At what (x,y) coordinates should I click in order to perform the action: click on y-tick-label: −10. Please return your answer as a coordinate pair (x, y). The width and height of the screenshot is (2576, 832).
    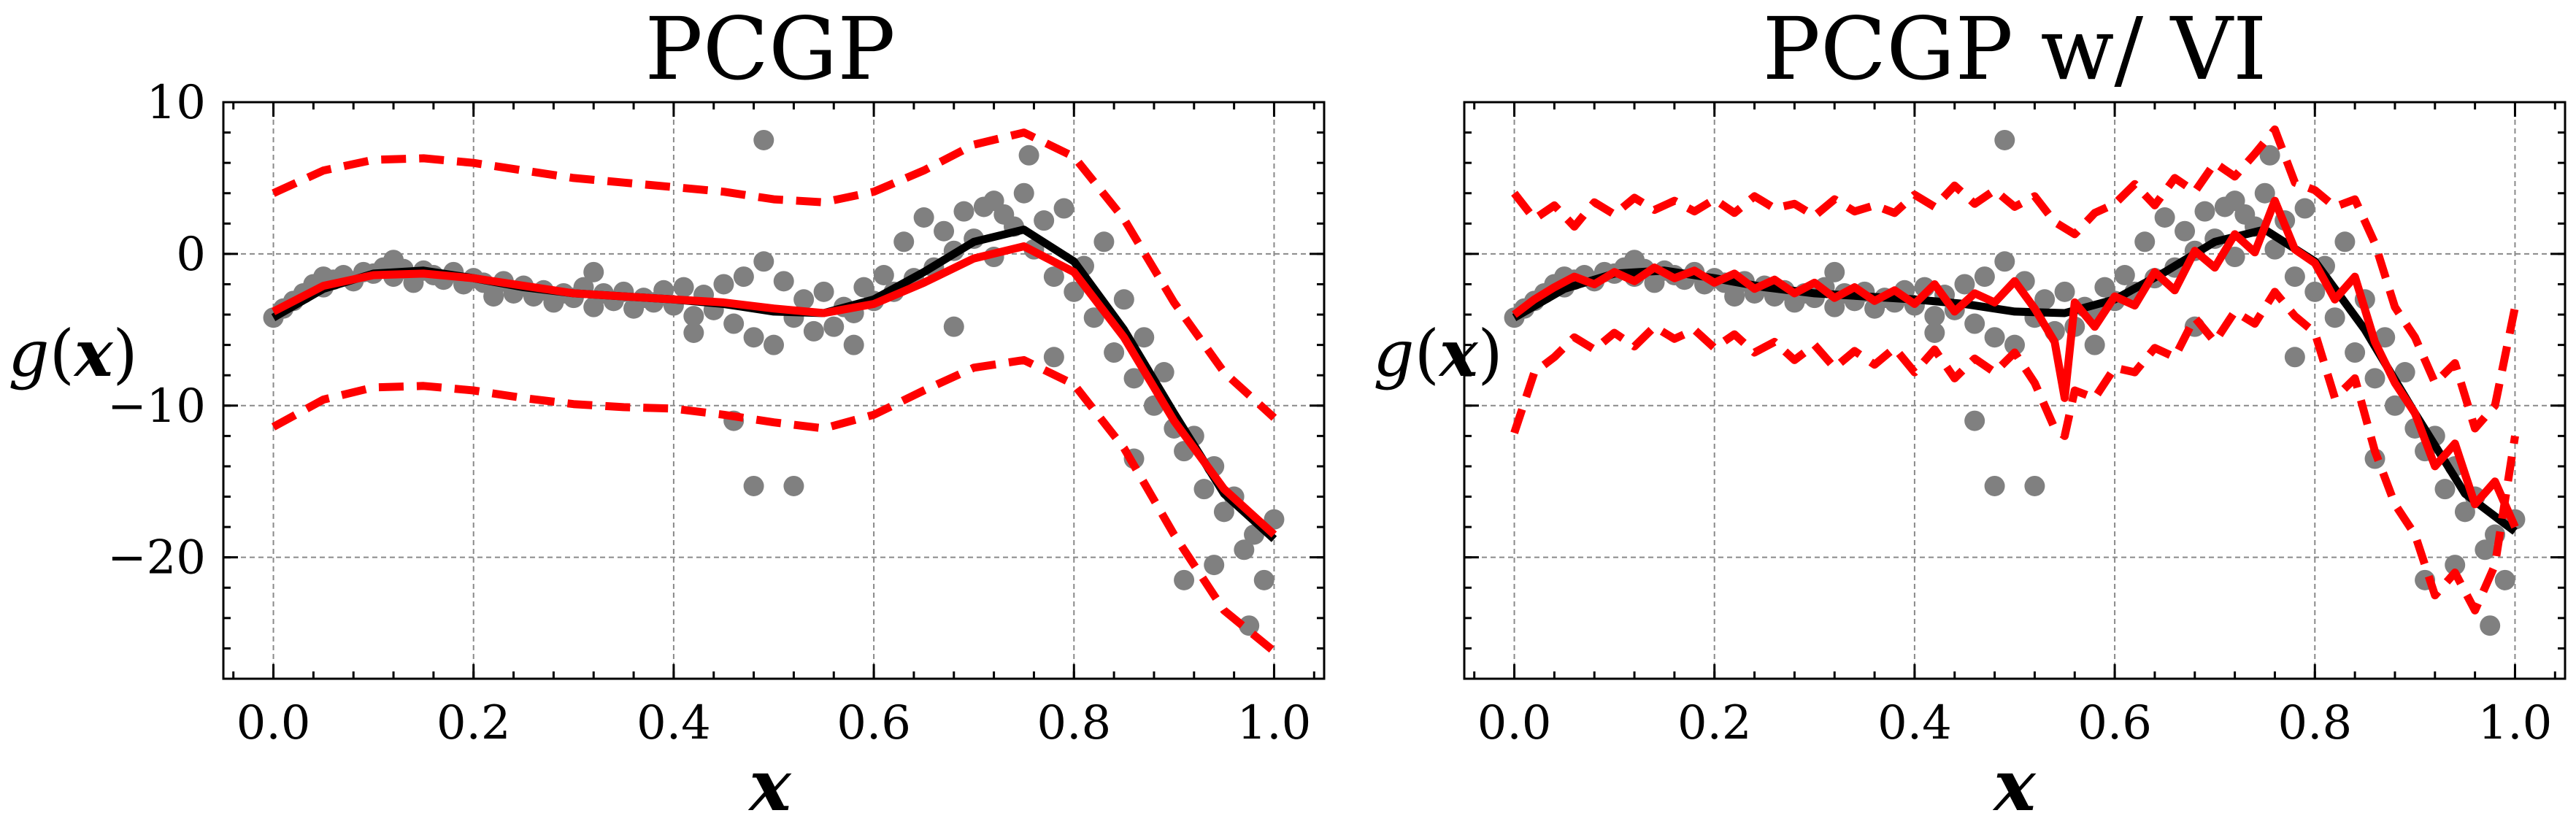
    Looking at the image, I should click on (156, 407).